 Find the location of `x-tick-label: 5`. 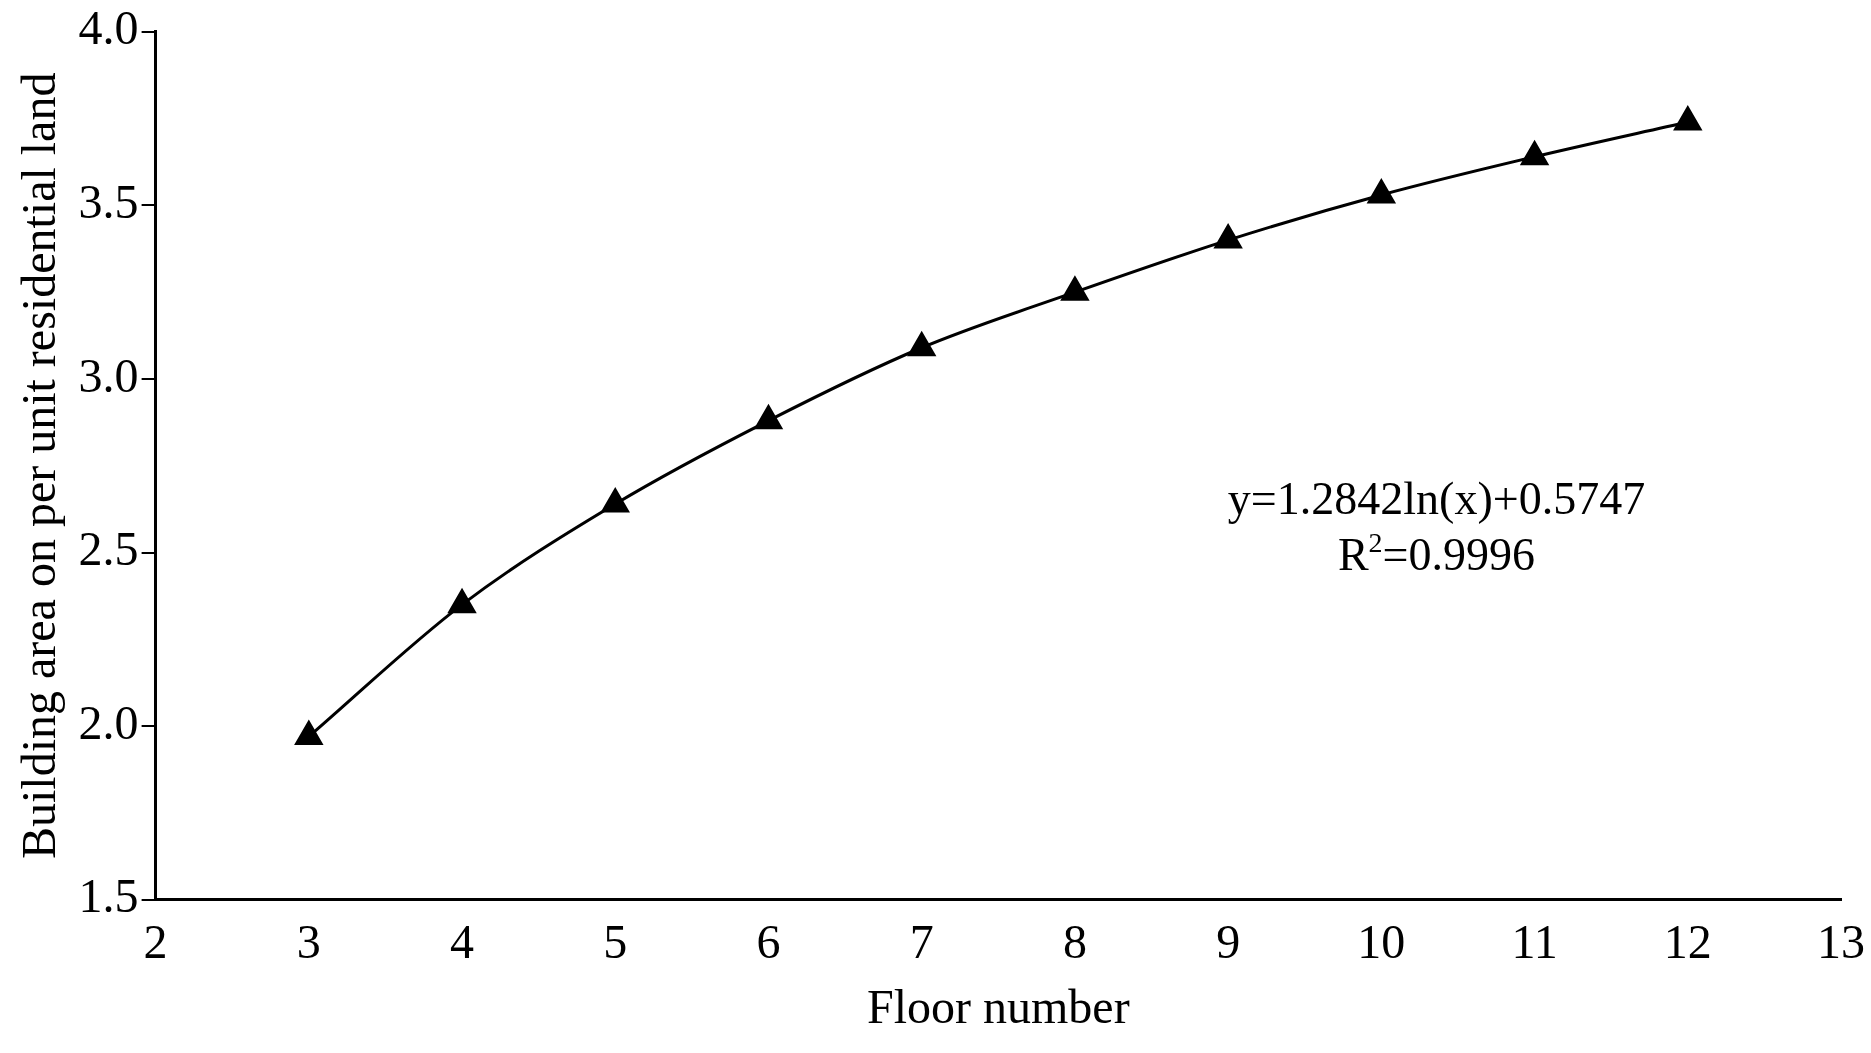

x-tick-label: 5 is located at coordinates (615, 942).